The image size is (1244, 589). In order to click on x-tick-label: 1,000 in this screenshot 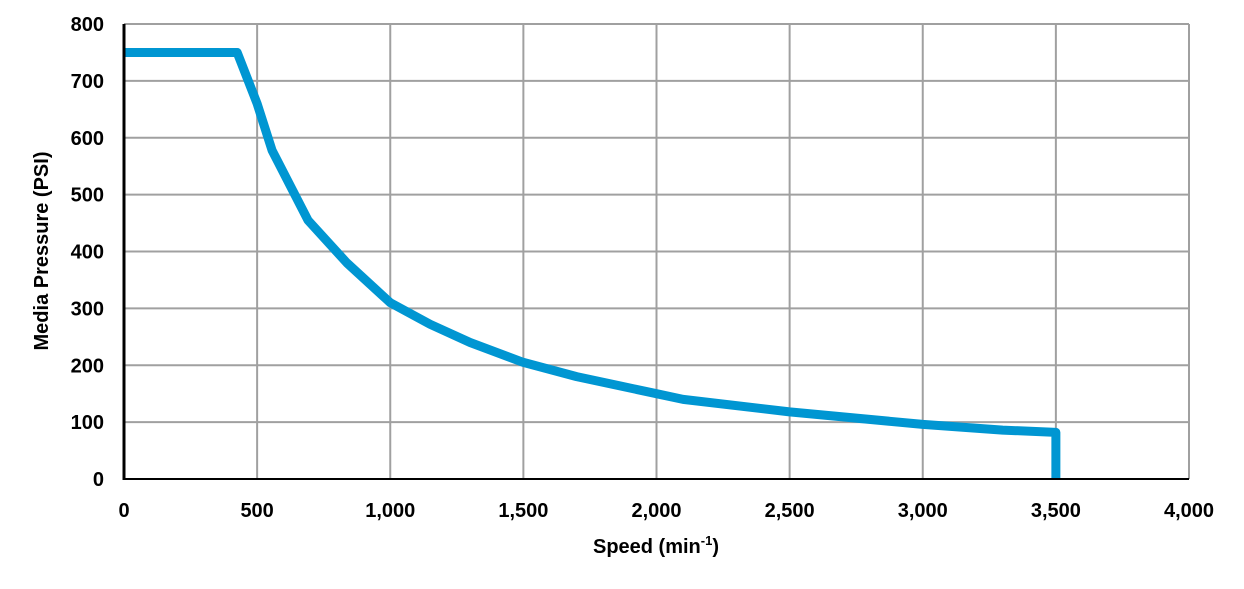, I will do `click(390, 511)`.